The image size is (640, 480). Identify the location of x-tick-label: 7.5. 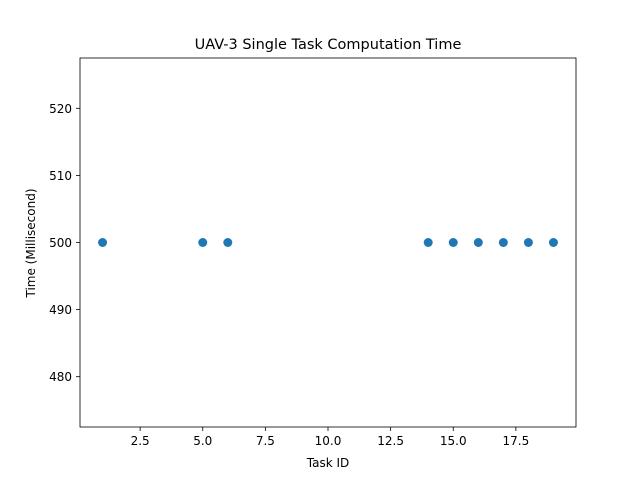
(265, 441).